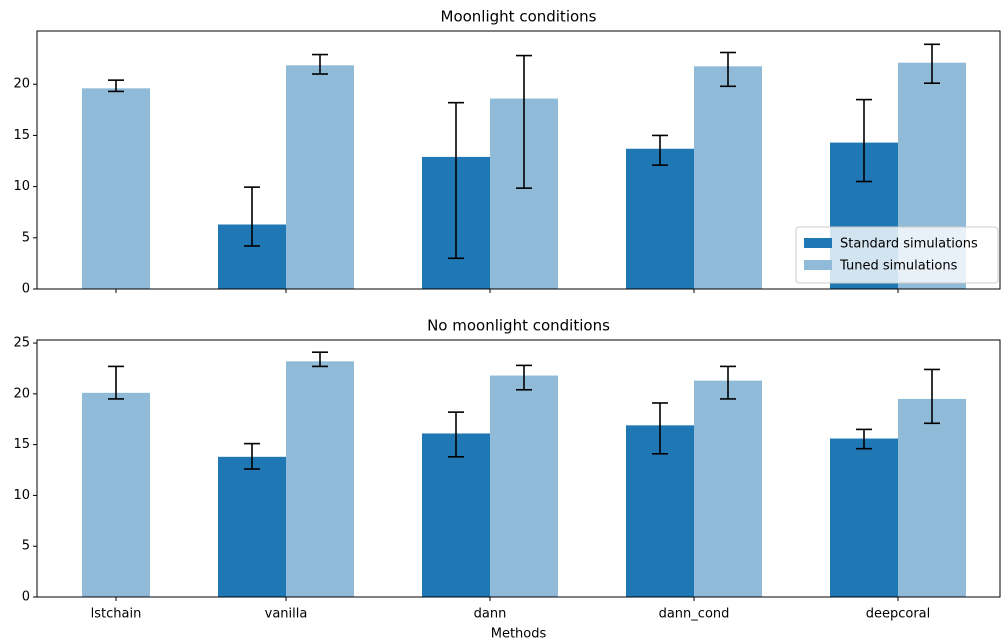 The height and width of the screenshot is (642, 1002). I want to click on x-tick-label: vanilla, so click(286, 614).